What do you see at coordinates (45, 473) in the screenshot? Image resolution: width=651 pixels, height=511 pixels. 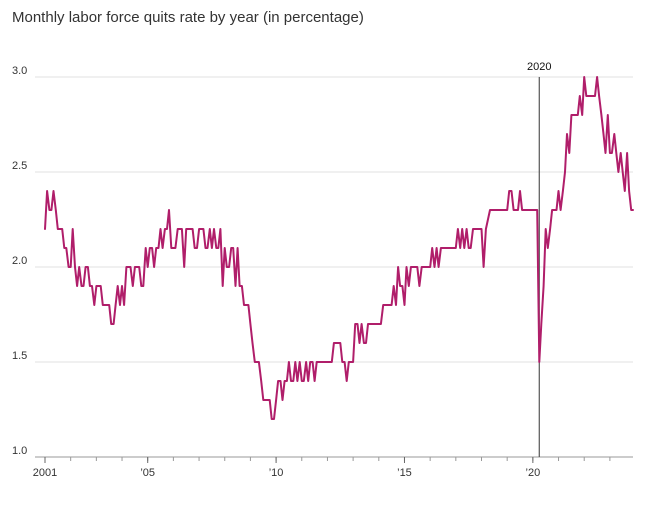 I see `x-tick-label-0: 2001` at bounding box center [45, 473].